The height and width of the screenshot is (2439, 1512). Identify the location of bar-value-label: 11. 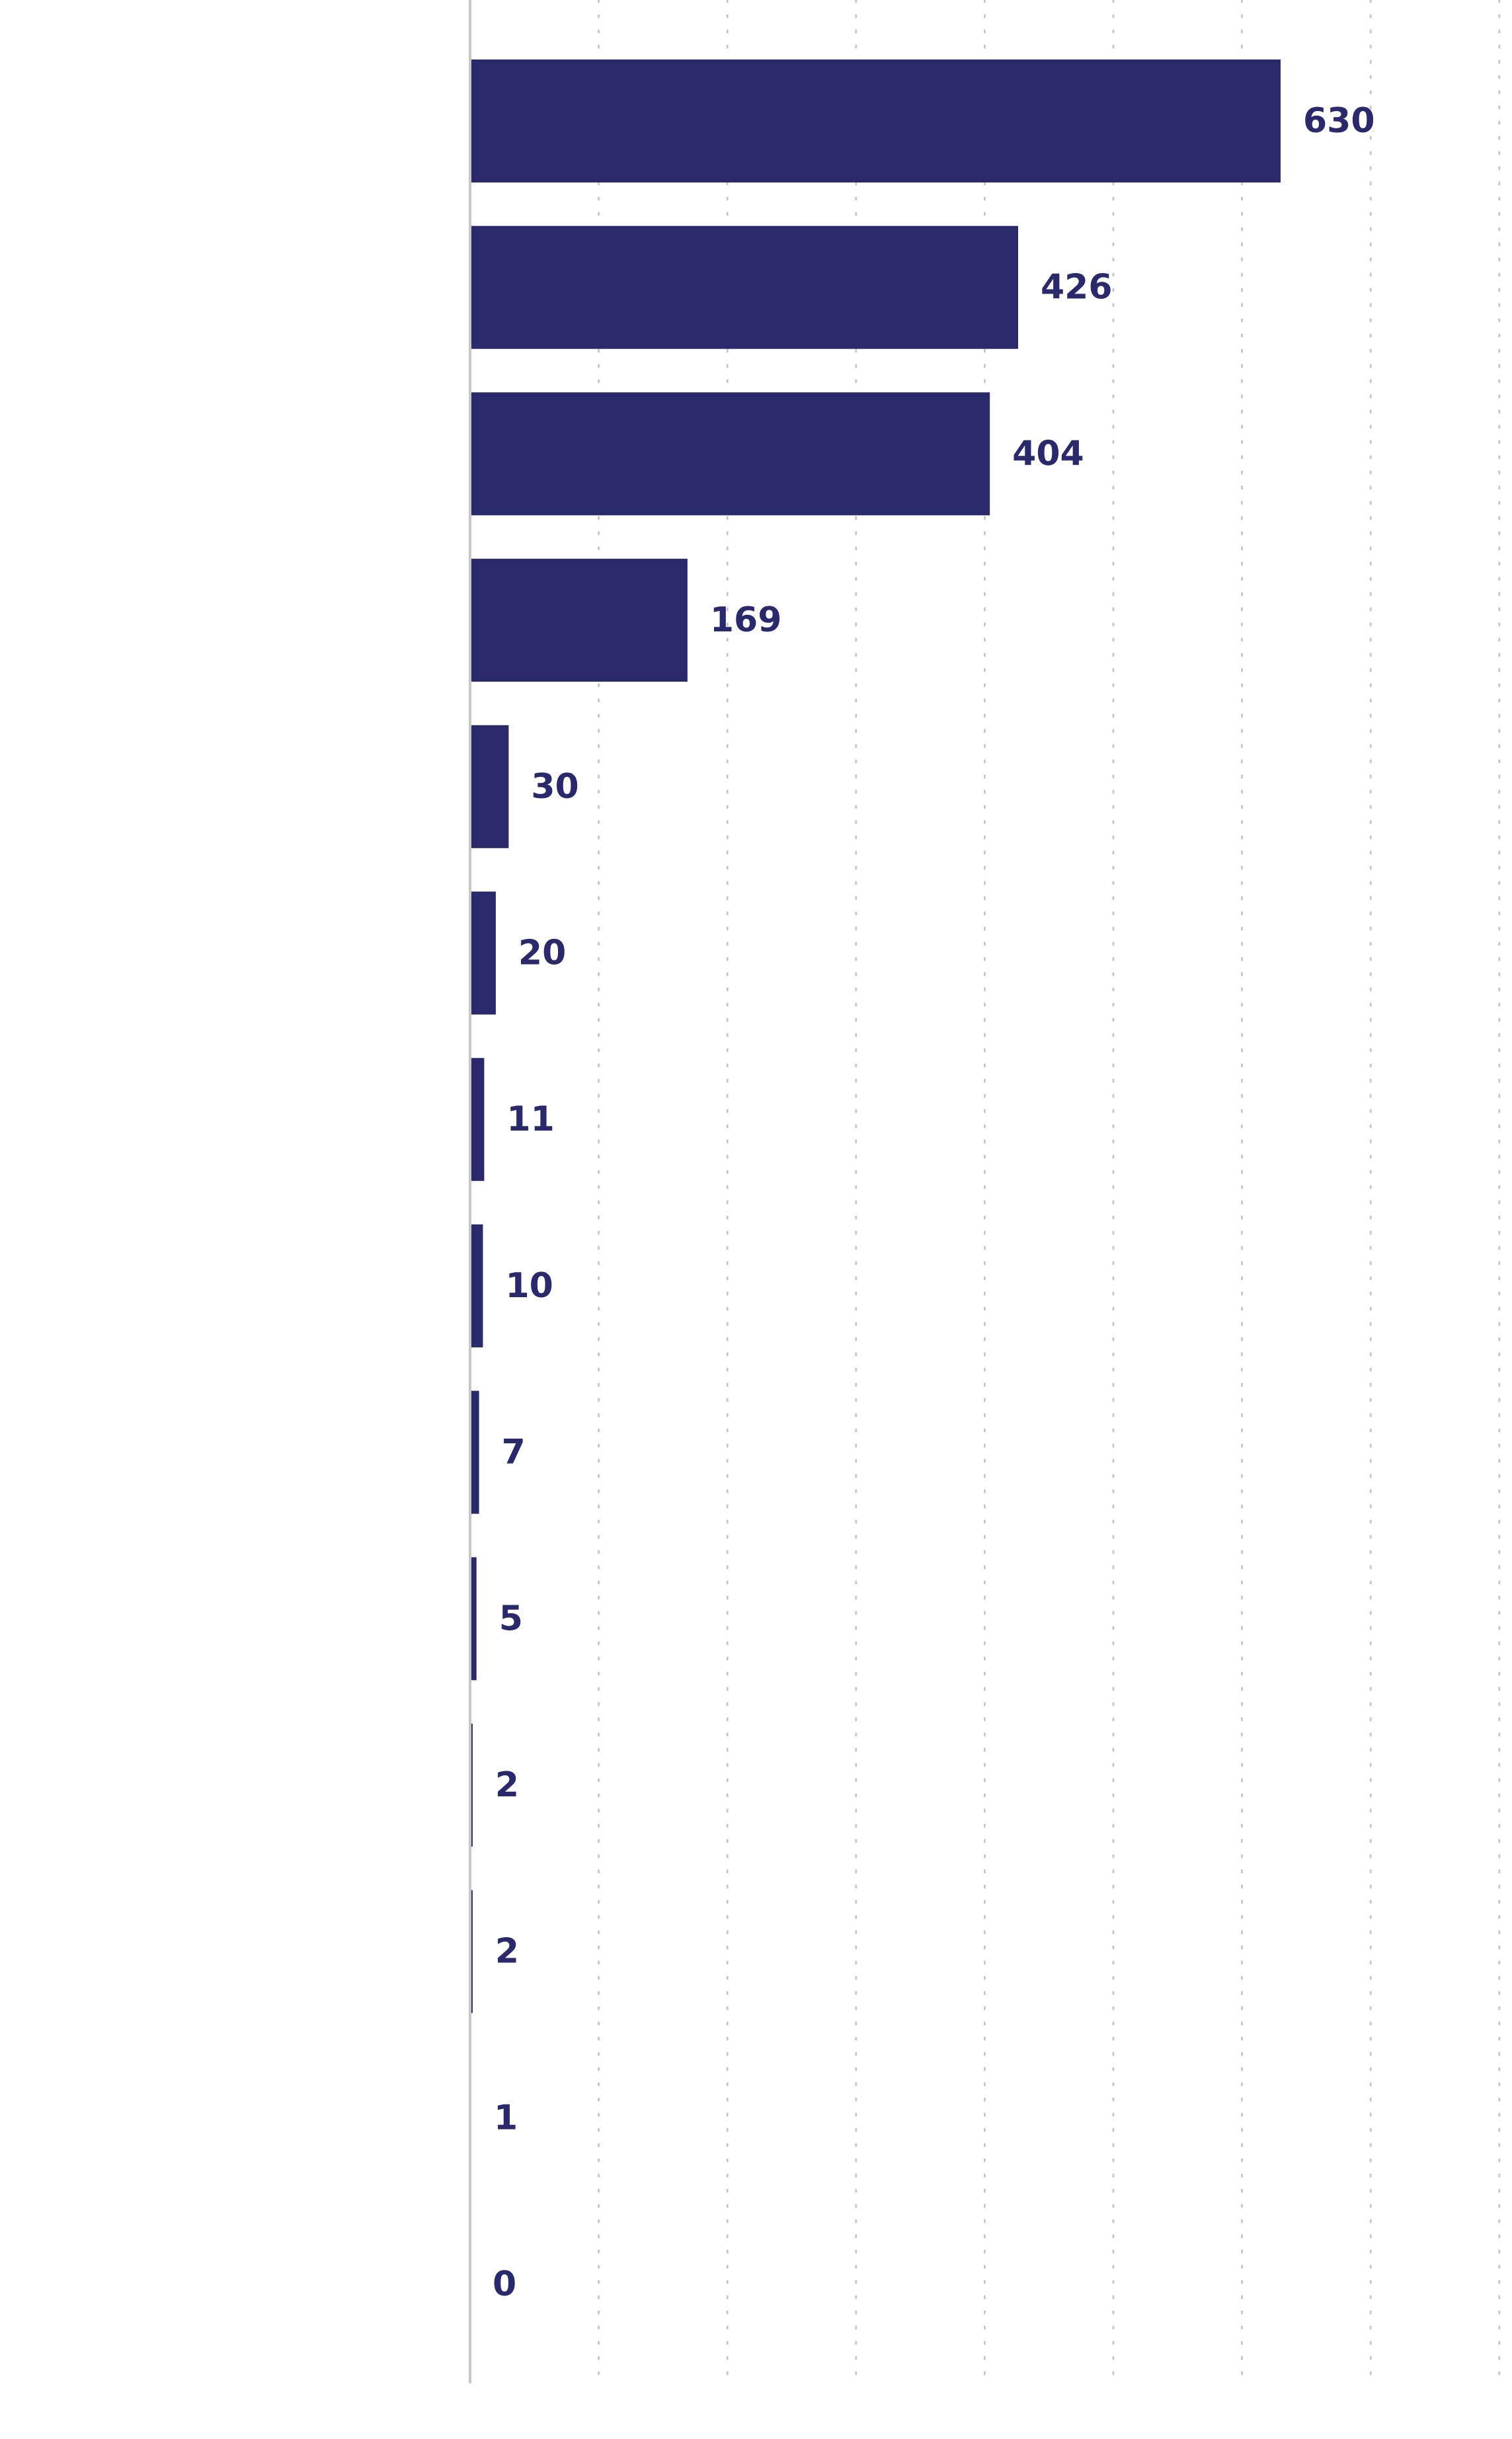
(530, 1119).